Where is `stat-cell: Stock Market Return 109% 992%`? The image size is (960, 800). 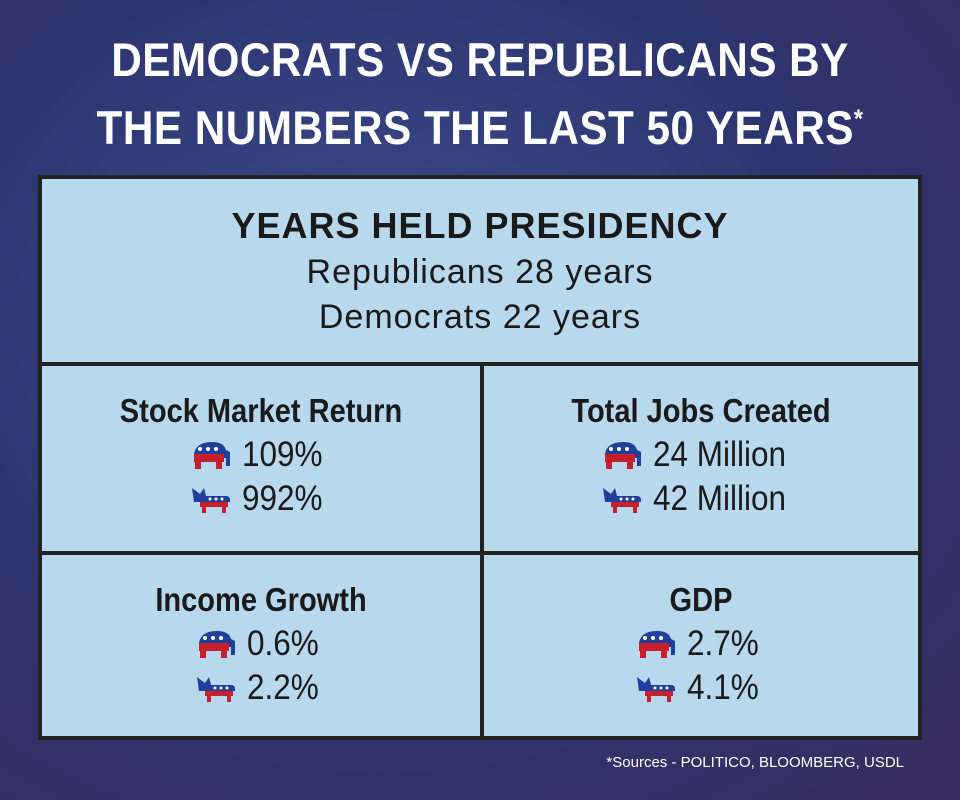
stat-cell: Stock Market Return 109% 992% is located at coordinates (261, 458).